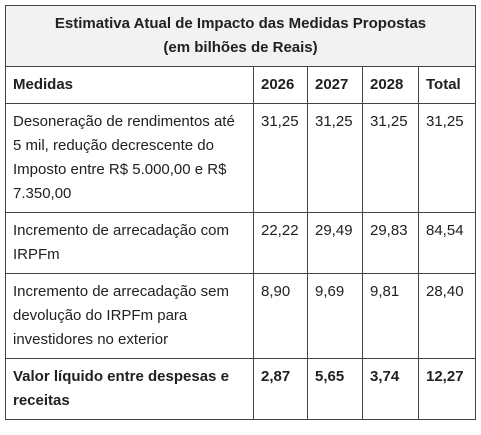 This screenshot has height=435, width=481. I want to click on value-cell: 29,83, so click(390, 243).